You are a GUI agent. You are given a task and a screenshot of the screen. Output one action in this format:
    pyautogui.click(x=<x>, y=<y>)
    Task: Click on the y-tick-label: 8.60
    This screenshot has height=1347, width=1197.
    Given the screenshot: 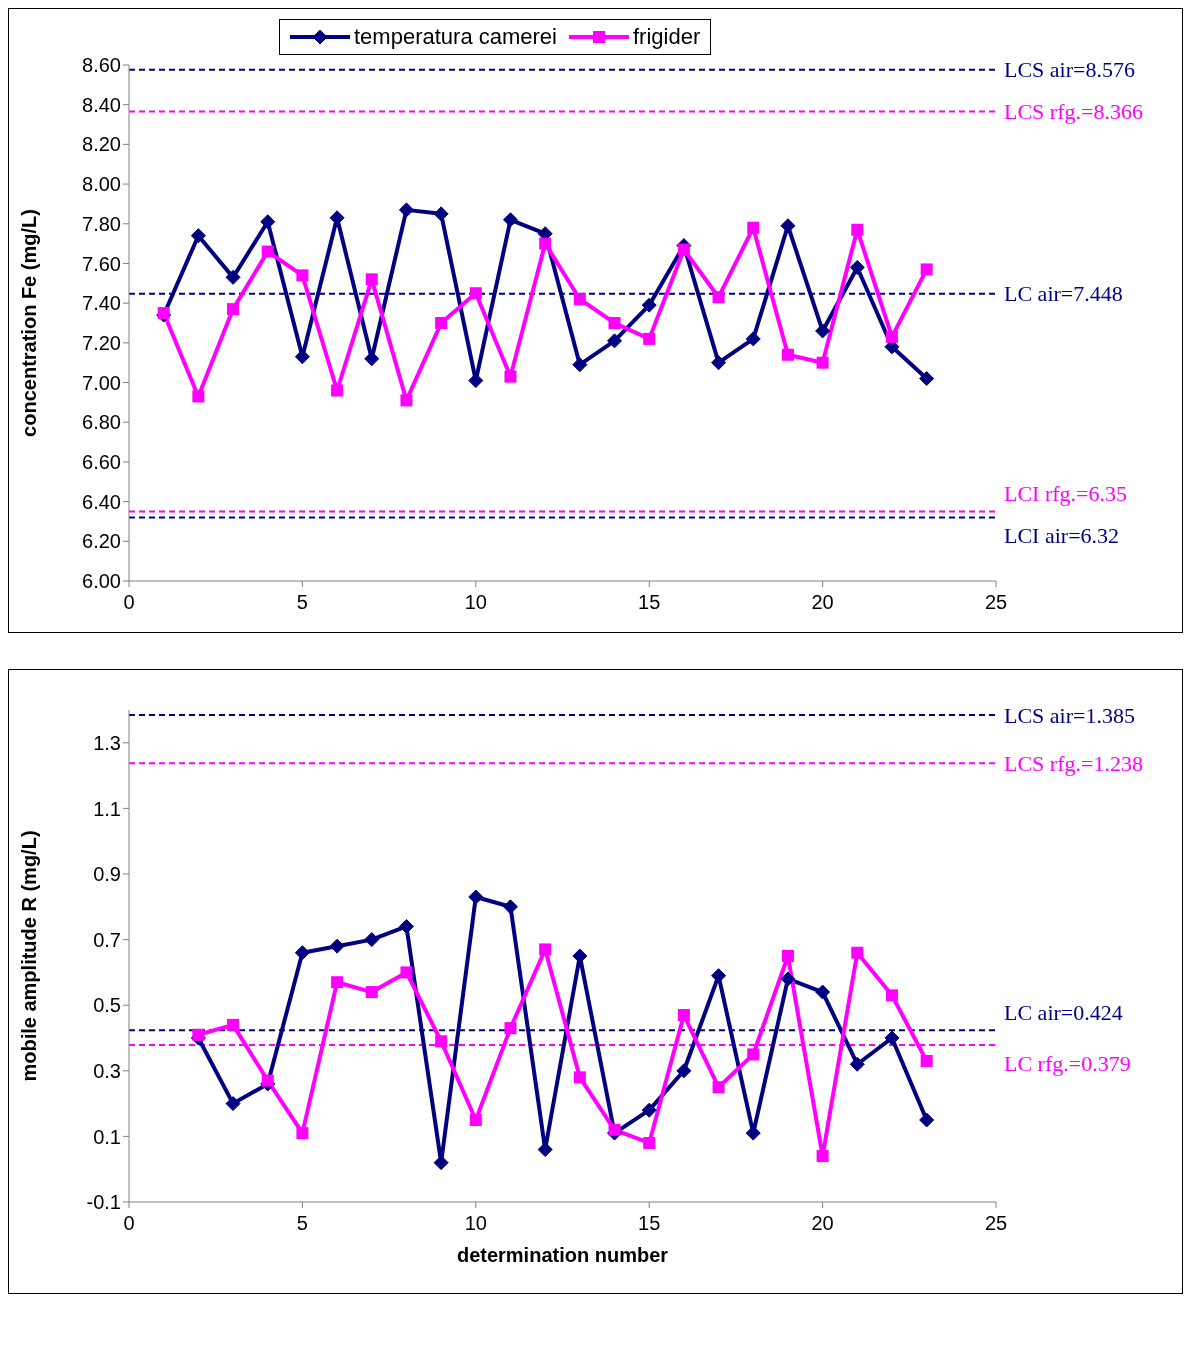 What is the action you would take?
    pyautogui.click(x=101, y=65)
    